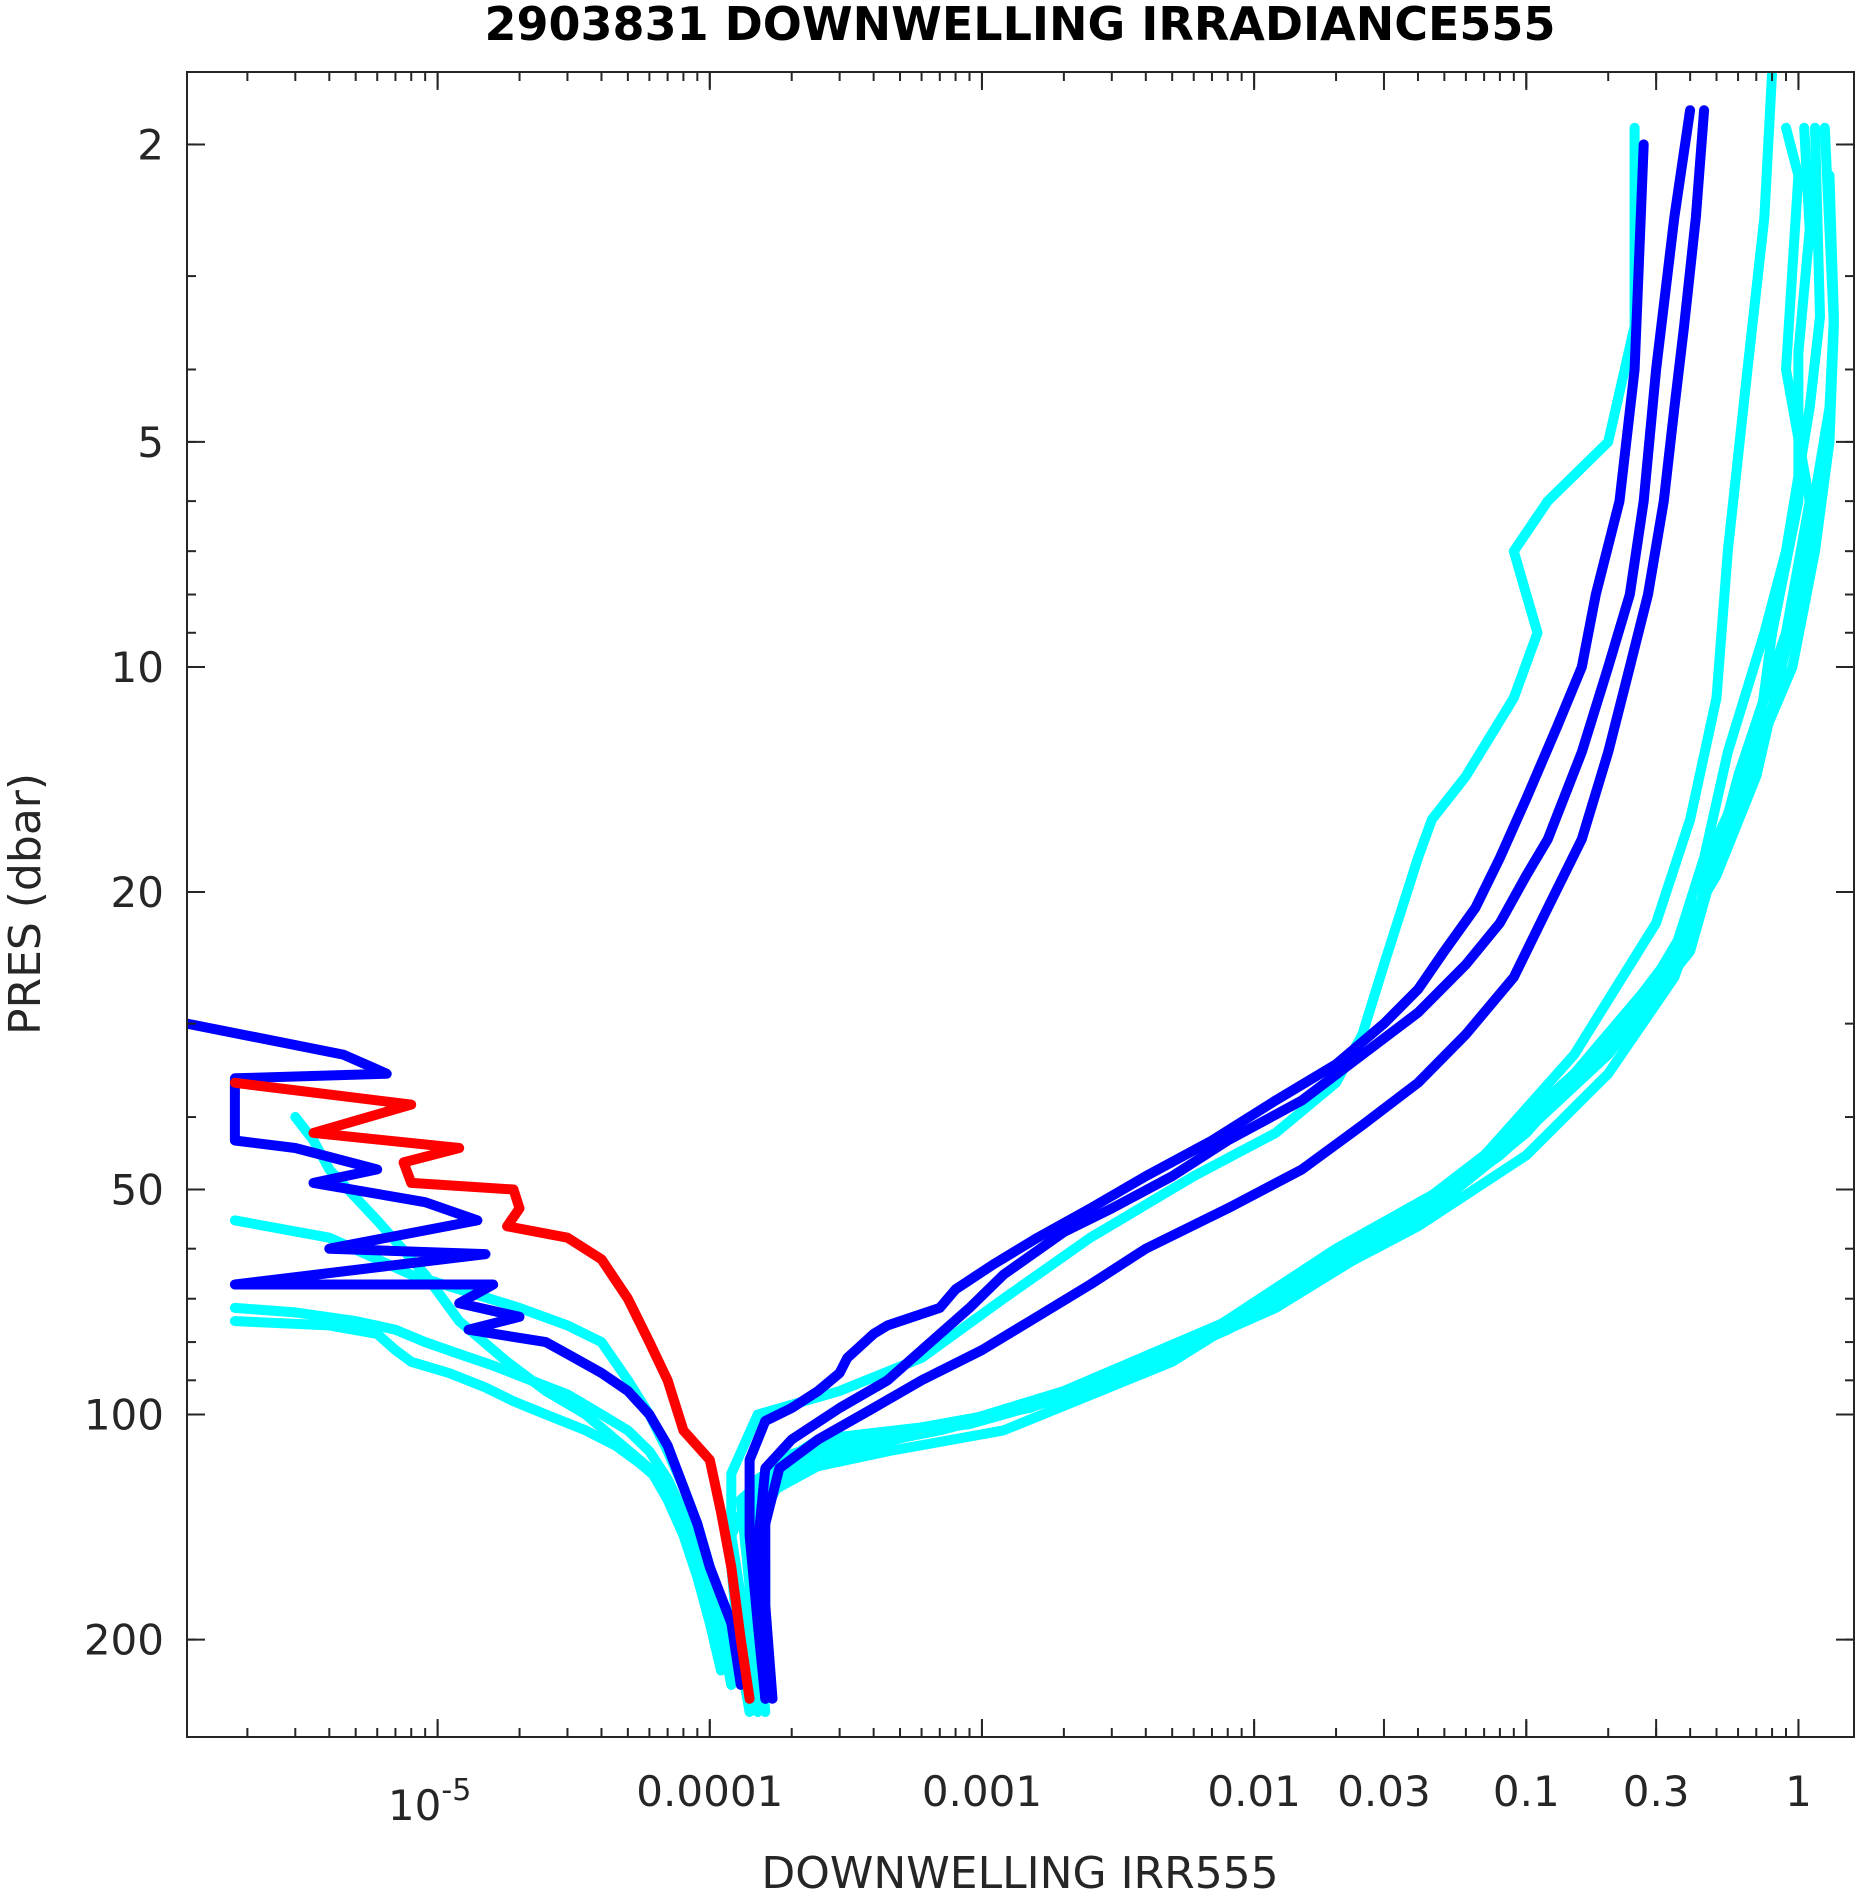 The width and height of the screenshot is (1865, 1896). I want to click on y-tick-label: 100, so click(124, 1415).